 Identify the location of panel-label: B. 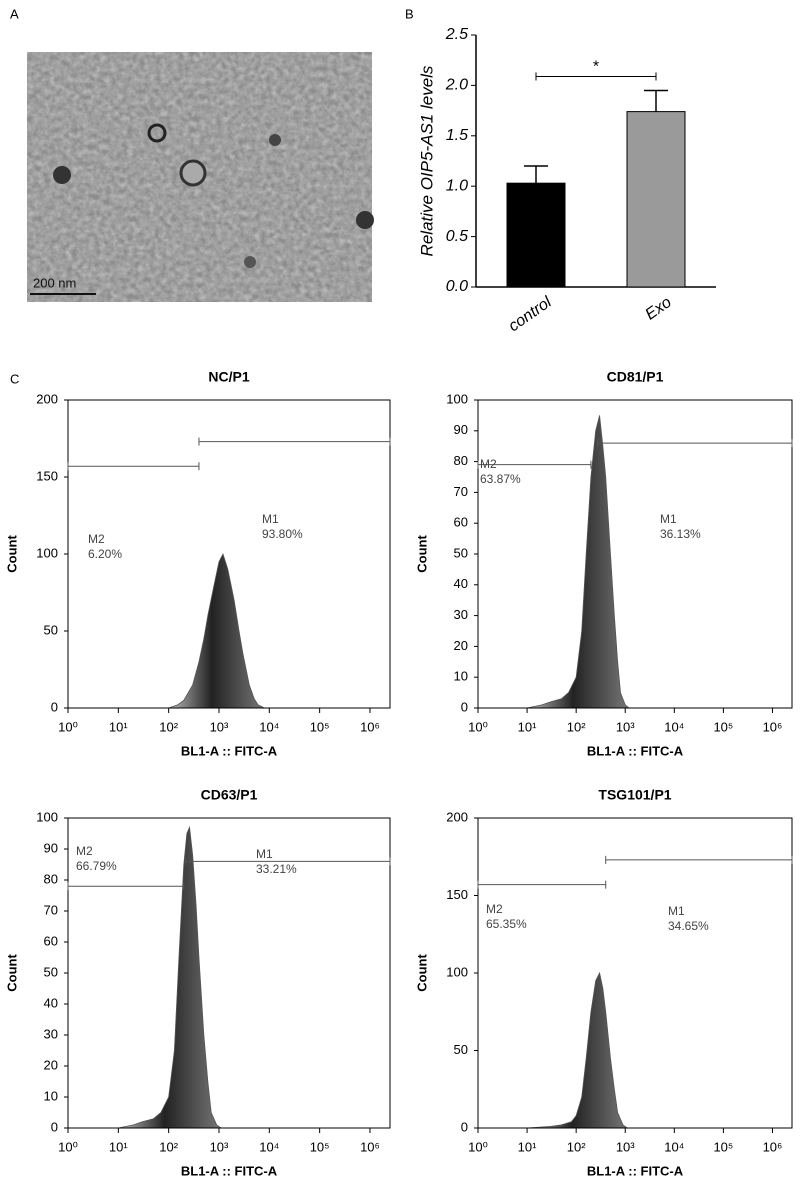
(409, 13).